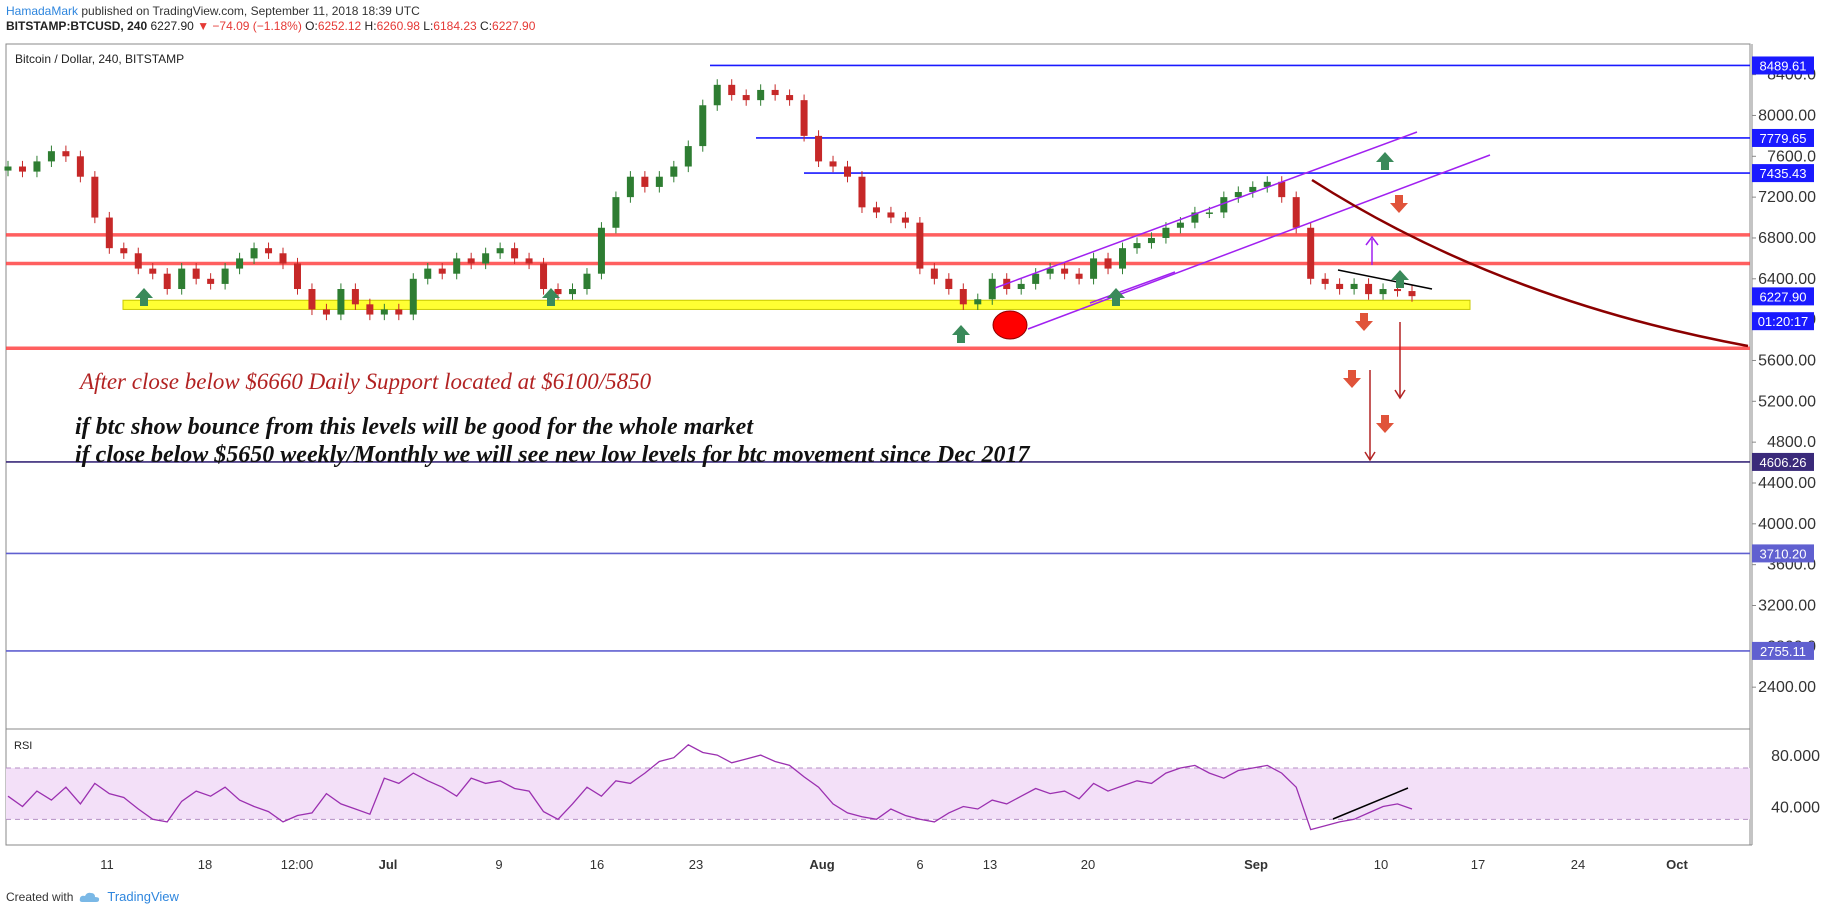  I want to click on projection-curve, so click(1530, 263).